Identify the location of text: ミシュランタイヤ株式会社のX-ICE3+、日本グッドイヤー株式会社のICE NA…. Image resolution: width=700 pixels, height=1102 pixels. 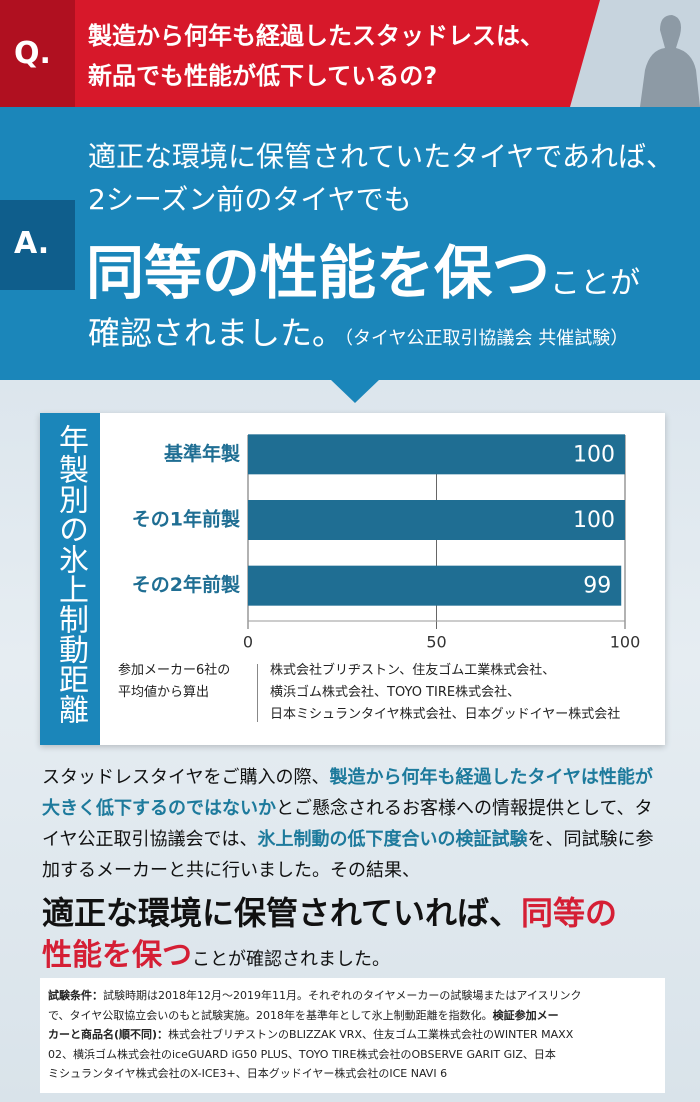
(248, 1073).